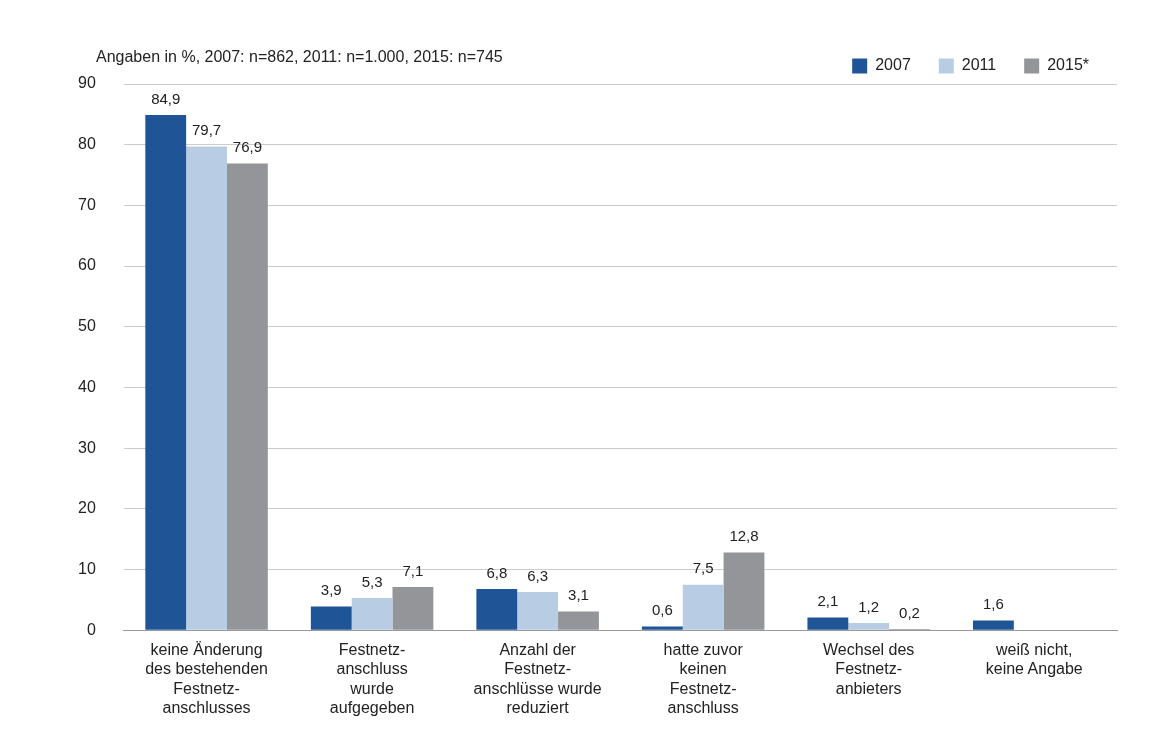  I want to click on chart-subtitle: Angaben in %, 2007: n=862, 2011: n=1.000, 2015: n=745, so click(299, 57).